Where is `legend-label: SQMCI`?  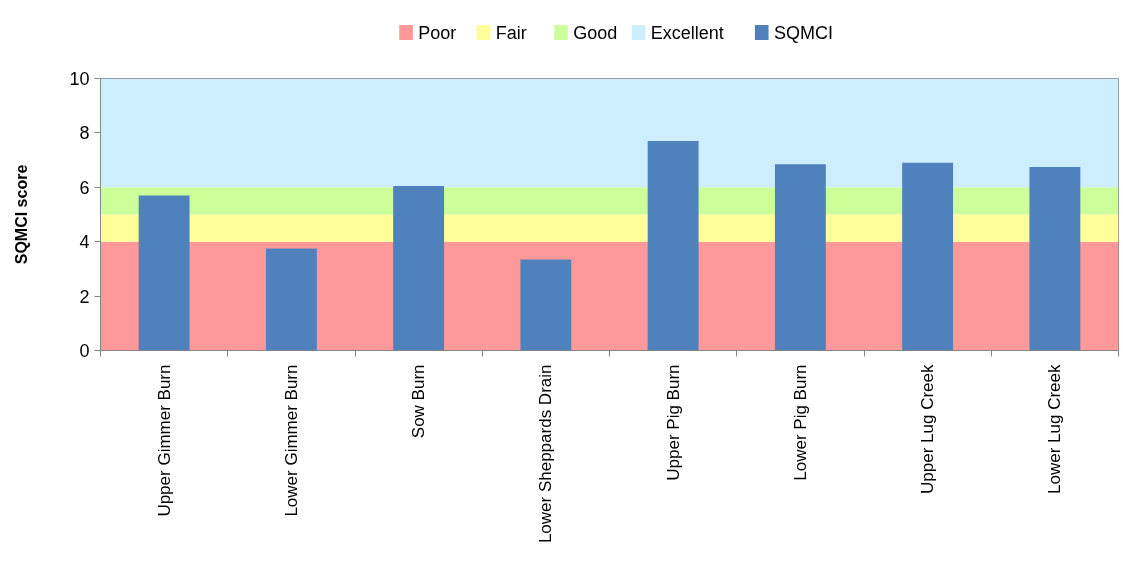 legend-label: SQMCI is located at coordinates (804, 32).